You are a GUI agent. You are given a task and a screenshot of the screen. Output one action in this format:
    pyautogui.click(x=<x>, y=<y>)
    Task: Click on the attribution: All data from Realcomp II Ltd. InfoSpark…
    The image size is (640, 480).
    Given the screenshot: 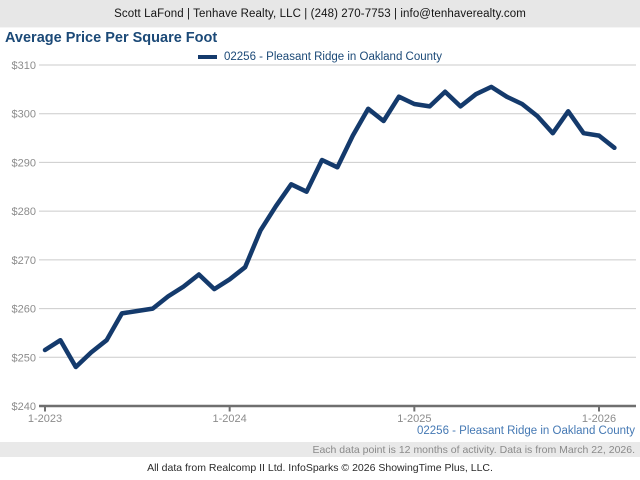 What is the action you would take?
    pyautogui.click(x=320, y=468)
    